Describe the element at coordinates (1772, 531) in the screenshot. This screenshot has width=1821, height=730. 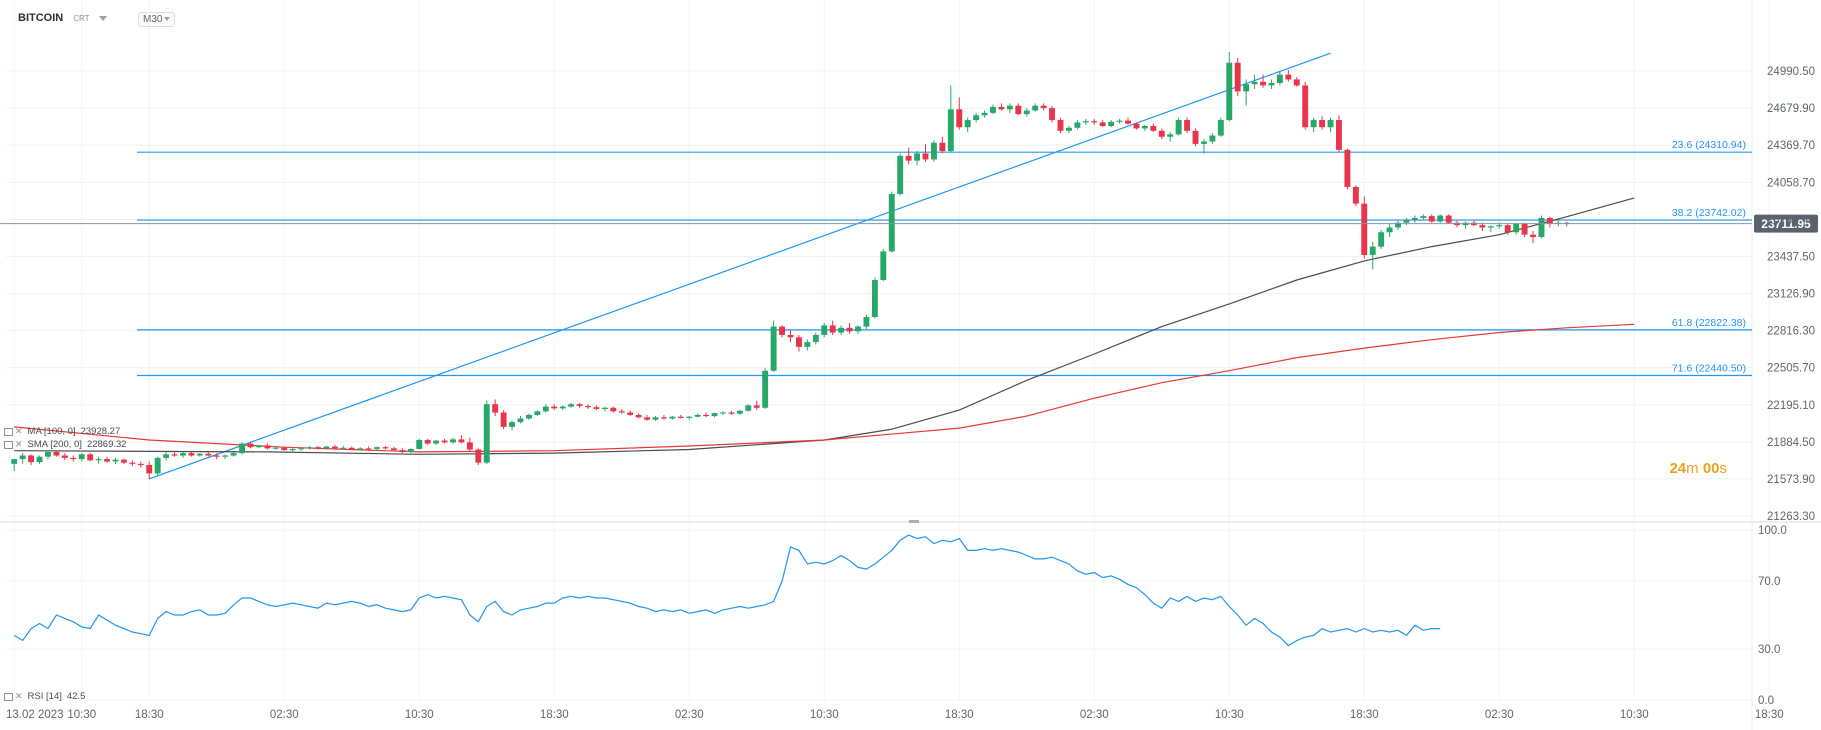
I see `rsi-tick-label: 100.0` at that location.